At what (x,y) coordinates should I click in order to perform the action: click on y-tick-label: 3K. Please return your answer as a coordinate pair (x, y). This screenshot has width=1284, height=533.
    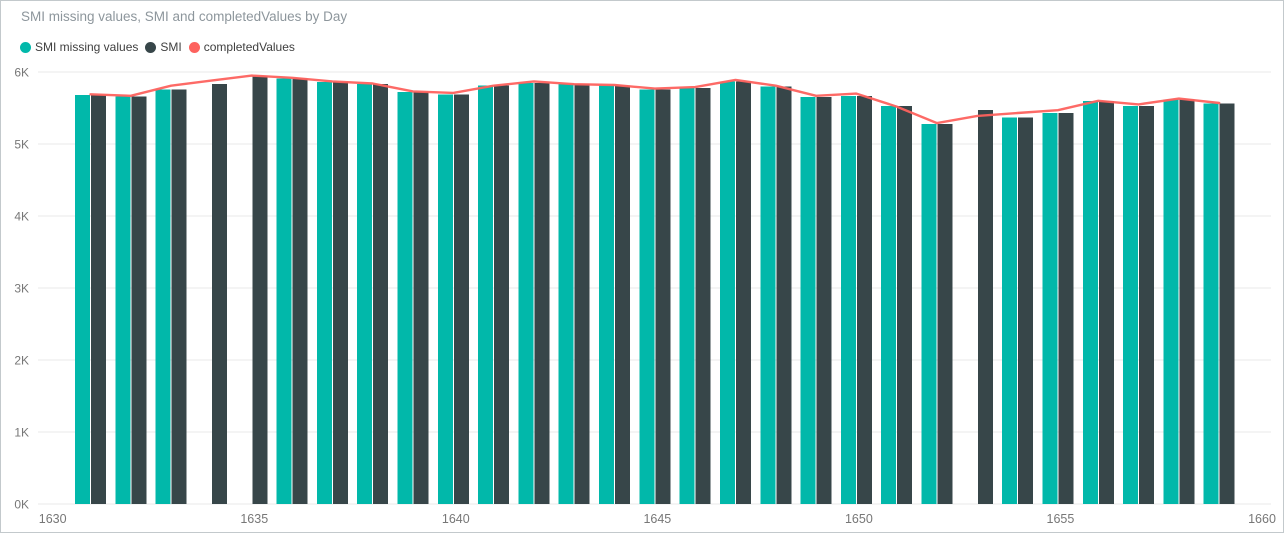
    Looking at the image, I should click on (21, 289).